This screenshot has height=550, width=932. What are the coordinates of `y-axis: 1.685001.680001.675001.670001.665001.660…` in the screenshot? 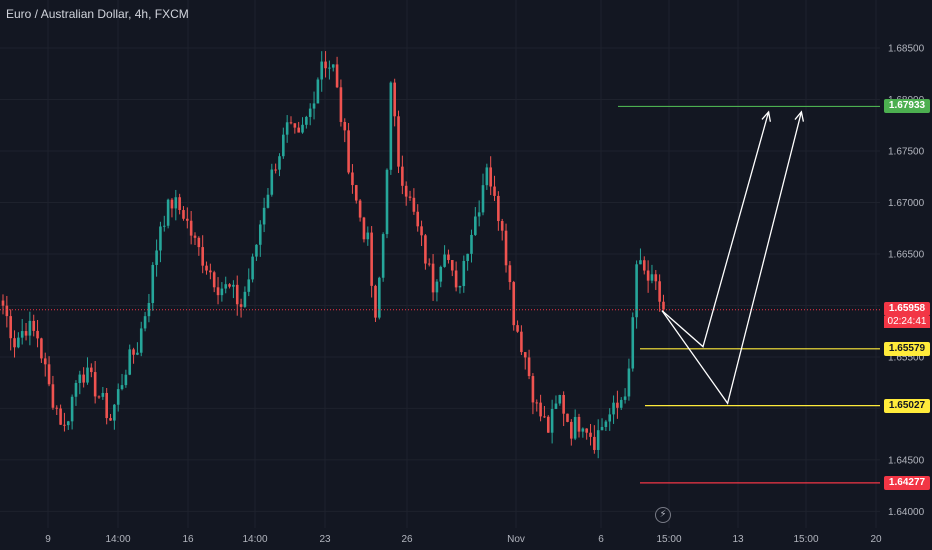 It's located at (906, 281).